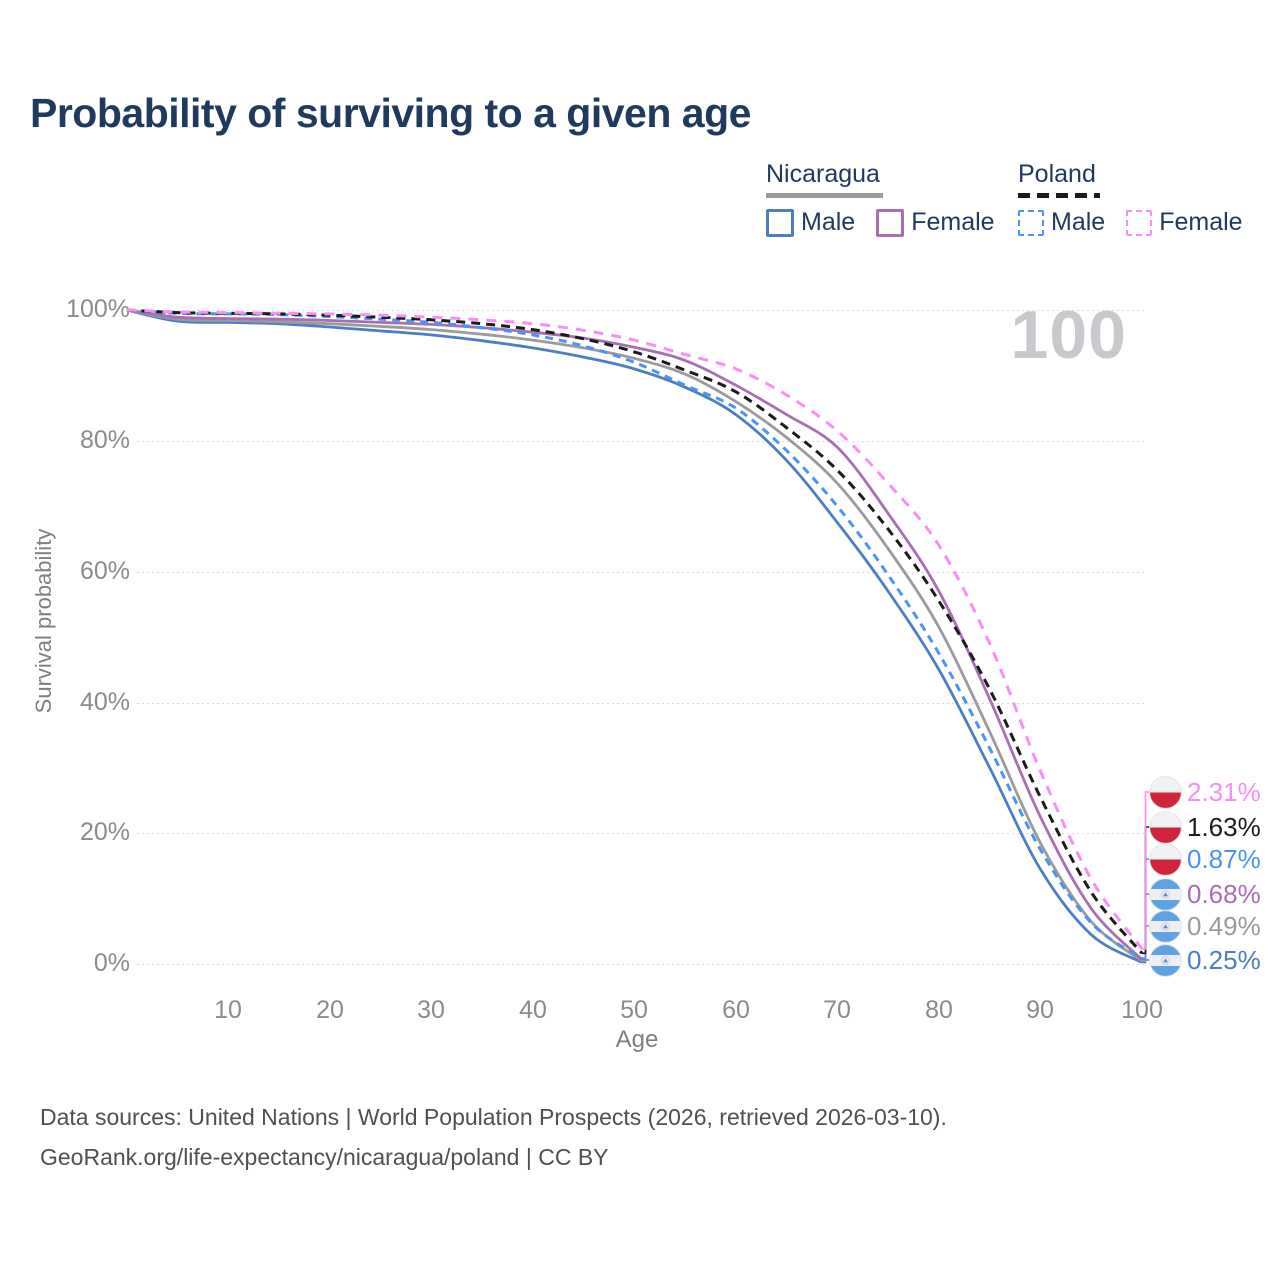 The width and height of the screenshot is (1280, 1280). I want to click on nicaragua-female-swatch-icon, so click(890, 222).